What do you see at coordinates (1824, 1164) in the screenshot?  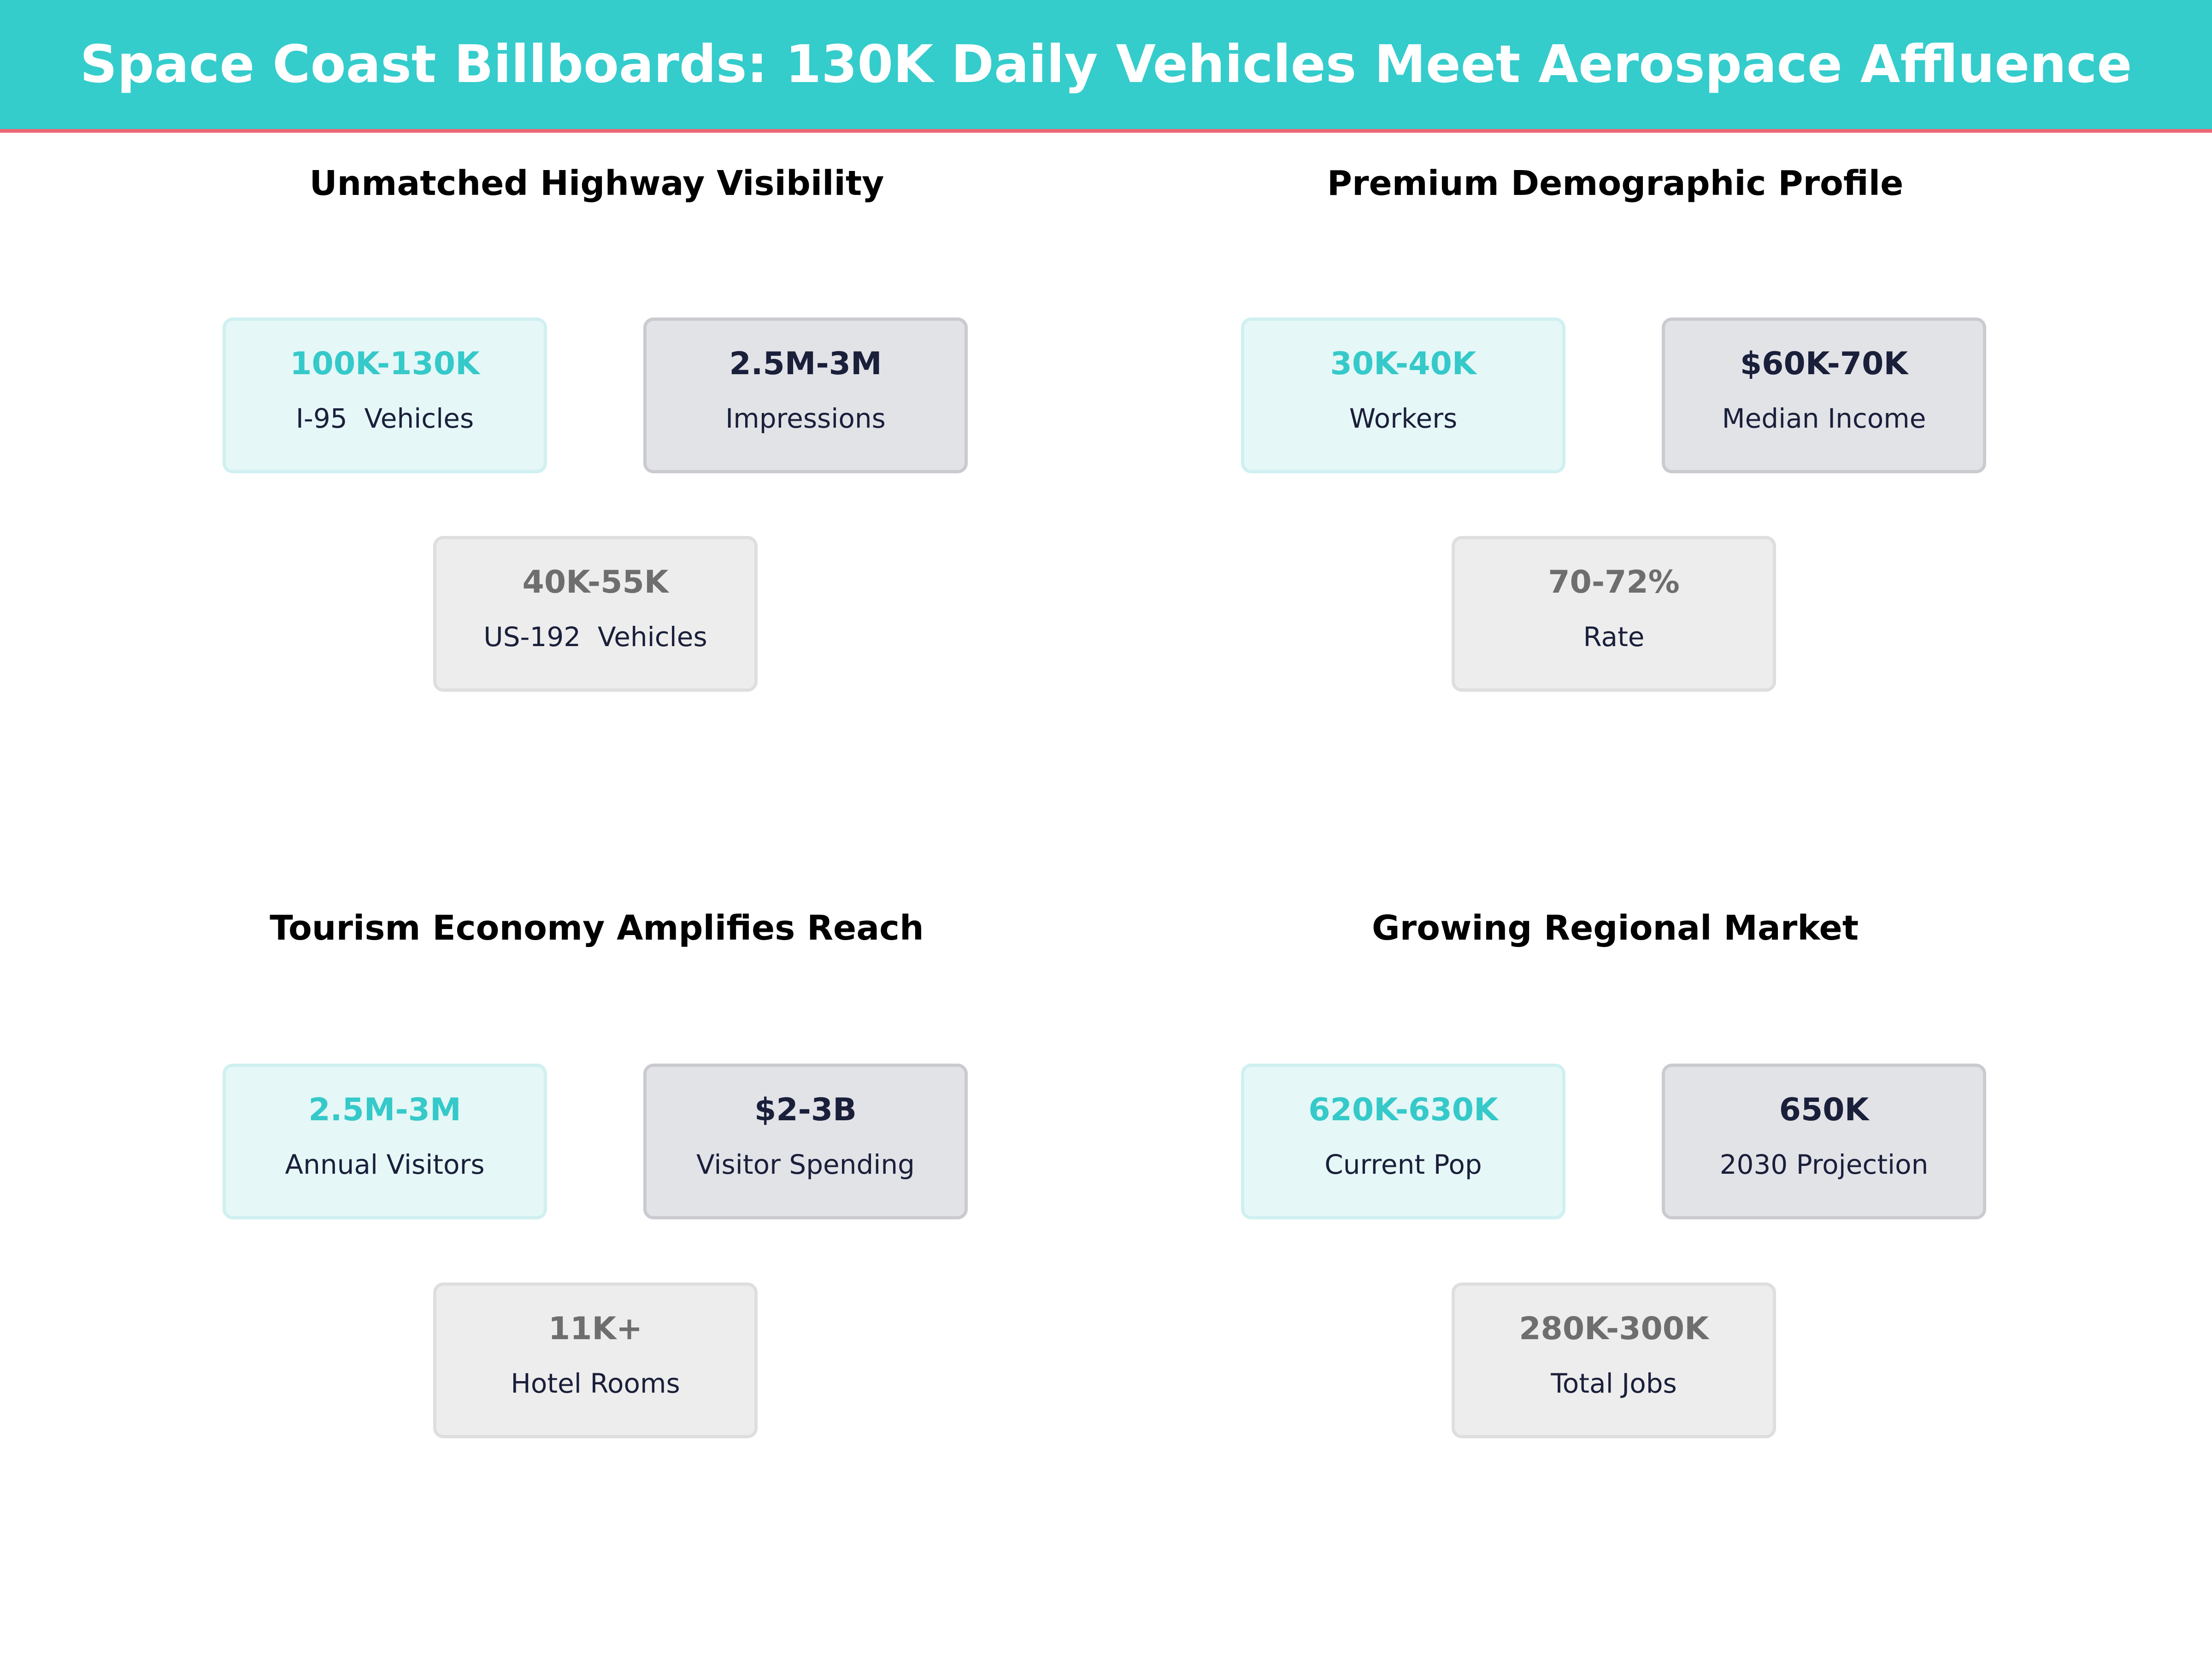 I see `metric-label: 2030 Projection` at bounding box center [1824, 1164].